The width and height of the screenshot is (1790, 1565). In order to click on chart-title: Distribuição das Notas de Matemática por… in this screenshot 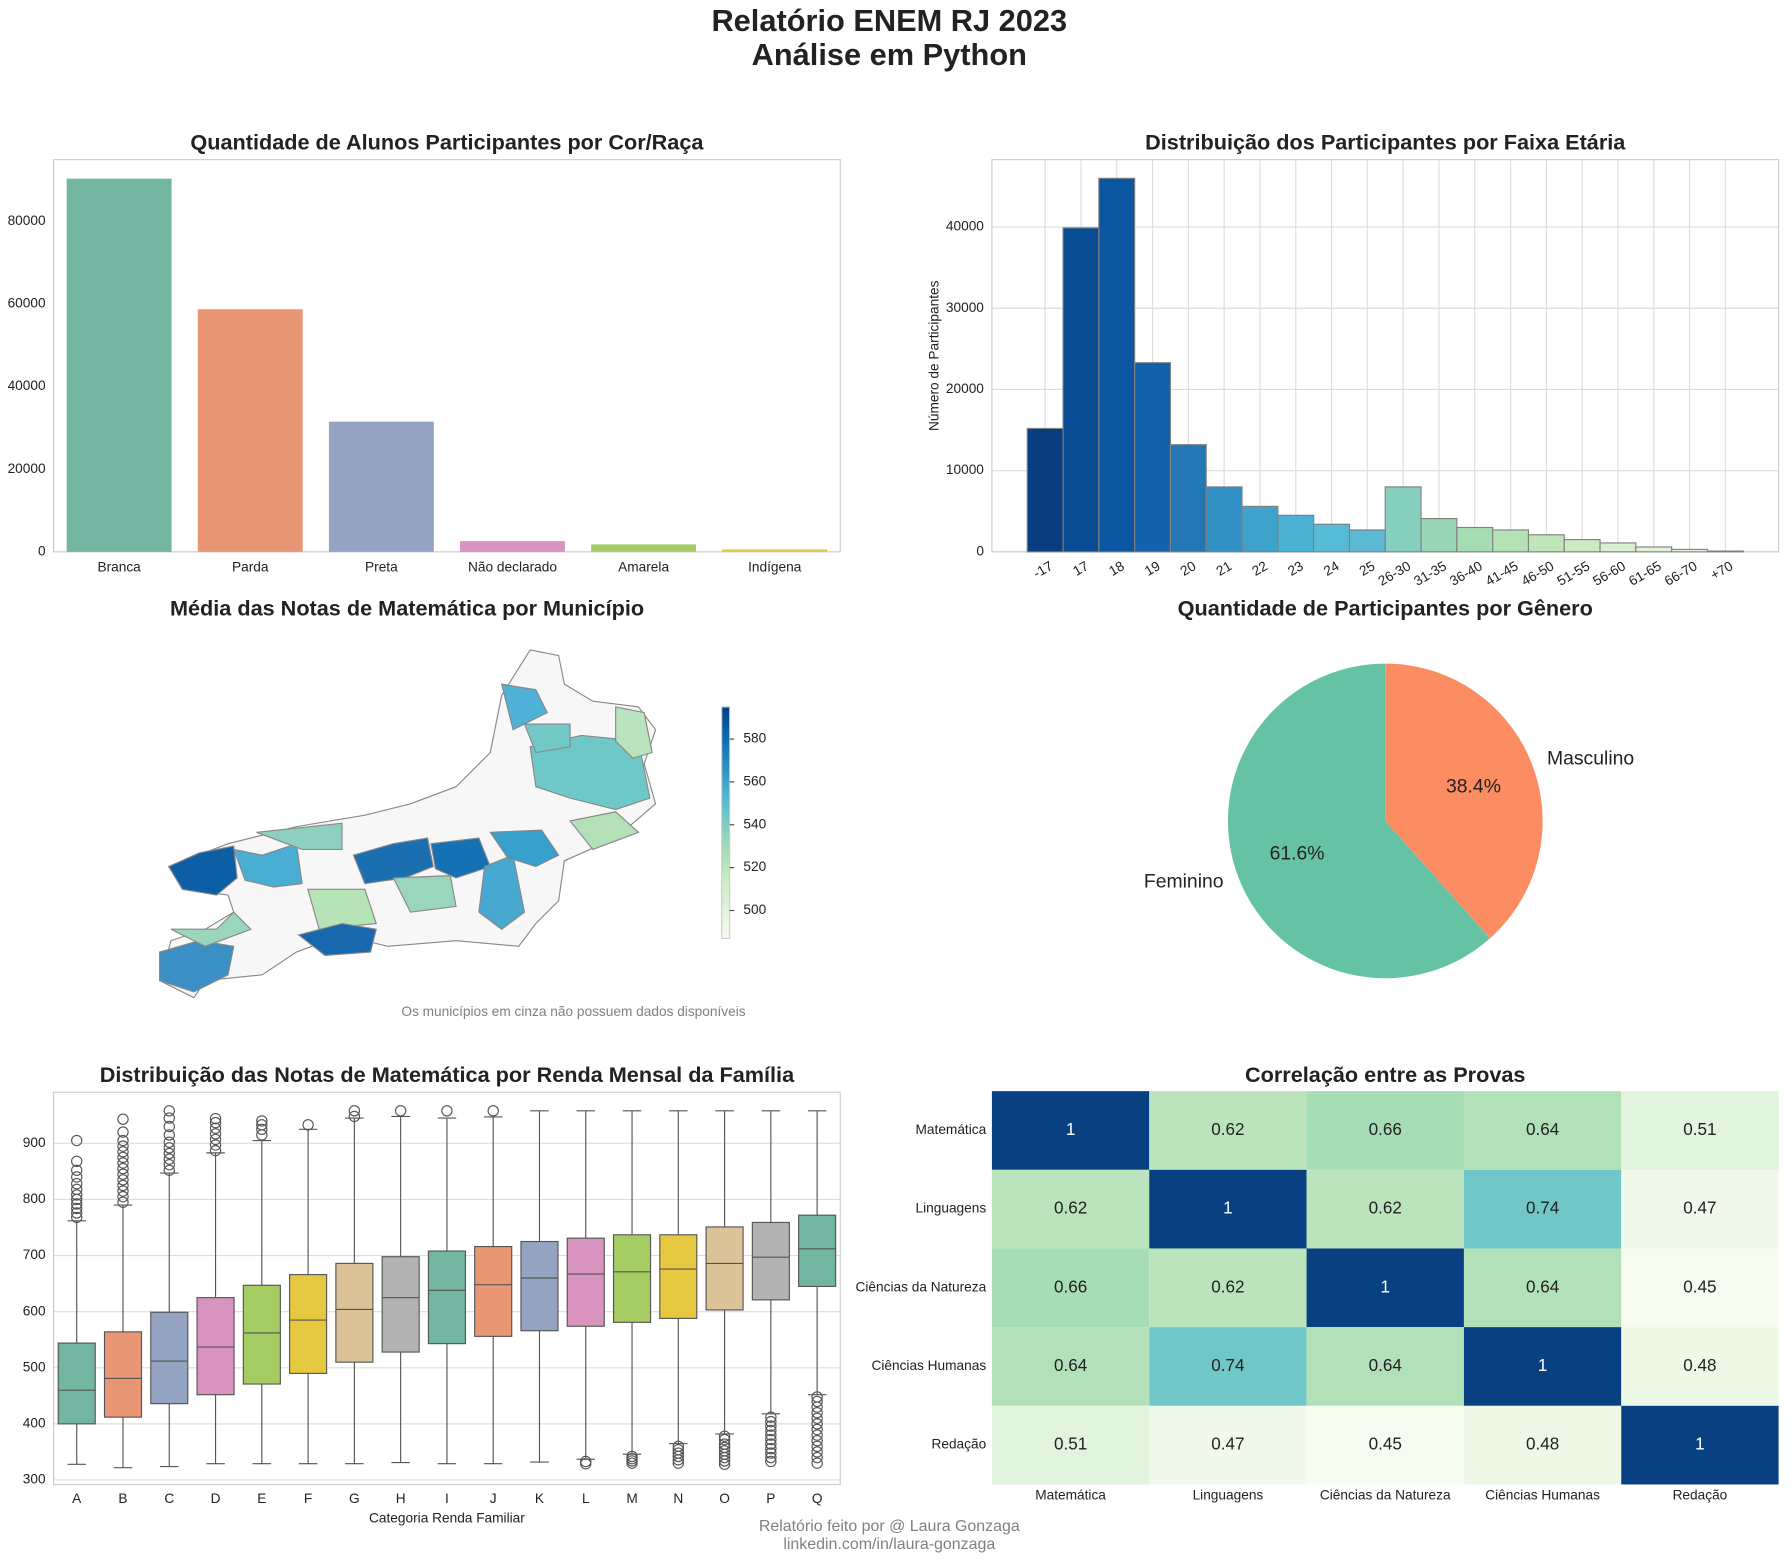, I will do `click(447, 1074)`.